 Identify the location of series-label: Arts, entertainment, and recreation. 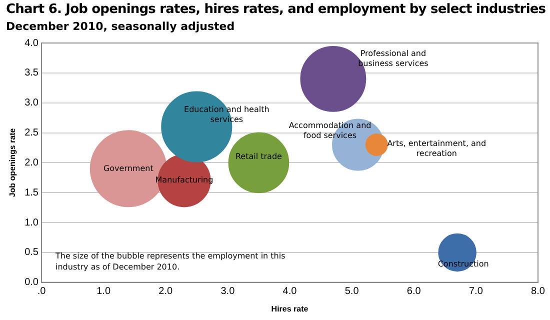
(436, 148).